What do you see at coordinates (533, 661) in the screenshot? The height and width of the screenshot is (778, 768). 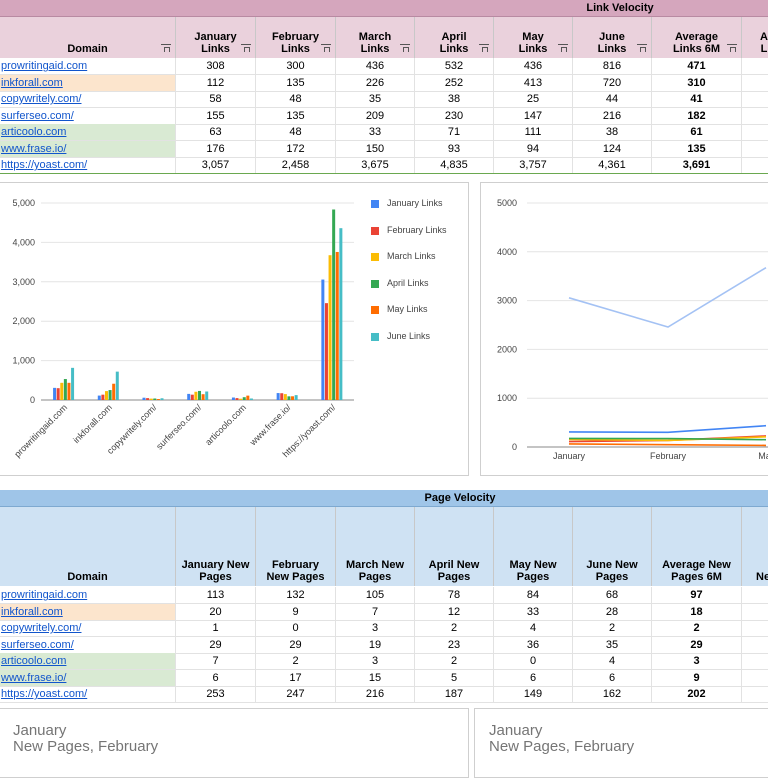 I see `cell-may: 0` at bounding box center [533, 661].